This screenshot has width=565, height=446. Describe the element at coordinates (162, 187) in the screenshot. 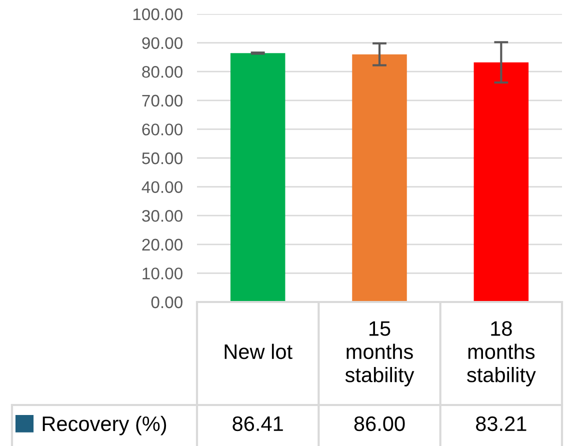

I see `y-tick-label: 40.00` at that location.